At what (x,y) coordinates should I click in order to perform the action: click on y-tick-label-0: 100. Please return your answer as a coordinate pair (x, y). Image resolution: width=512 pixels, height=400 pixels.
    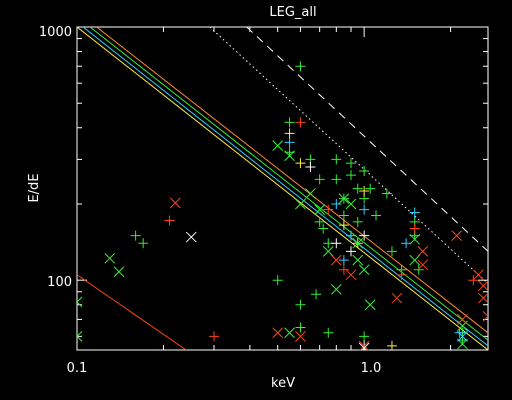
    Looking at the image, I should click on (59, 282).